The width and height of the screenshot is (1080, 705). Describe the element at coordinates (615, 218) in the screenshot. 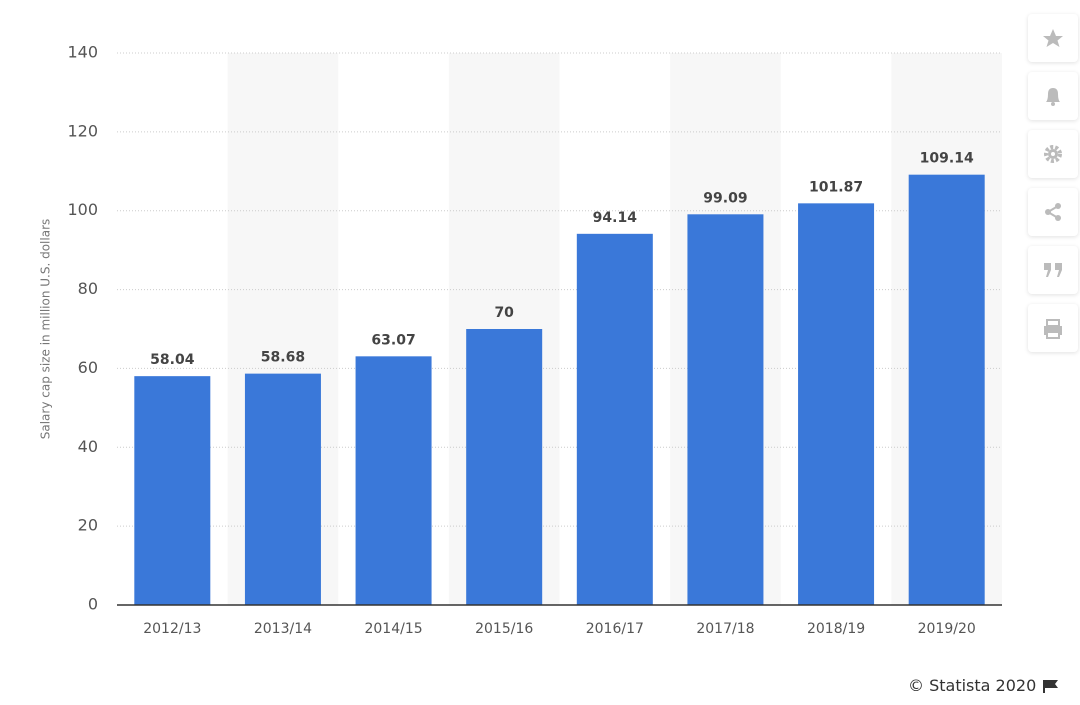

I see `value-label: 94.14` at that location.